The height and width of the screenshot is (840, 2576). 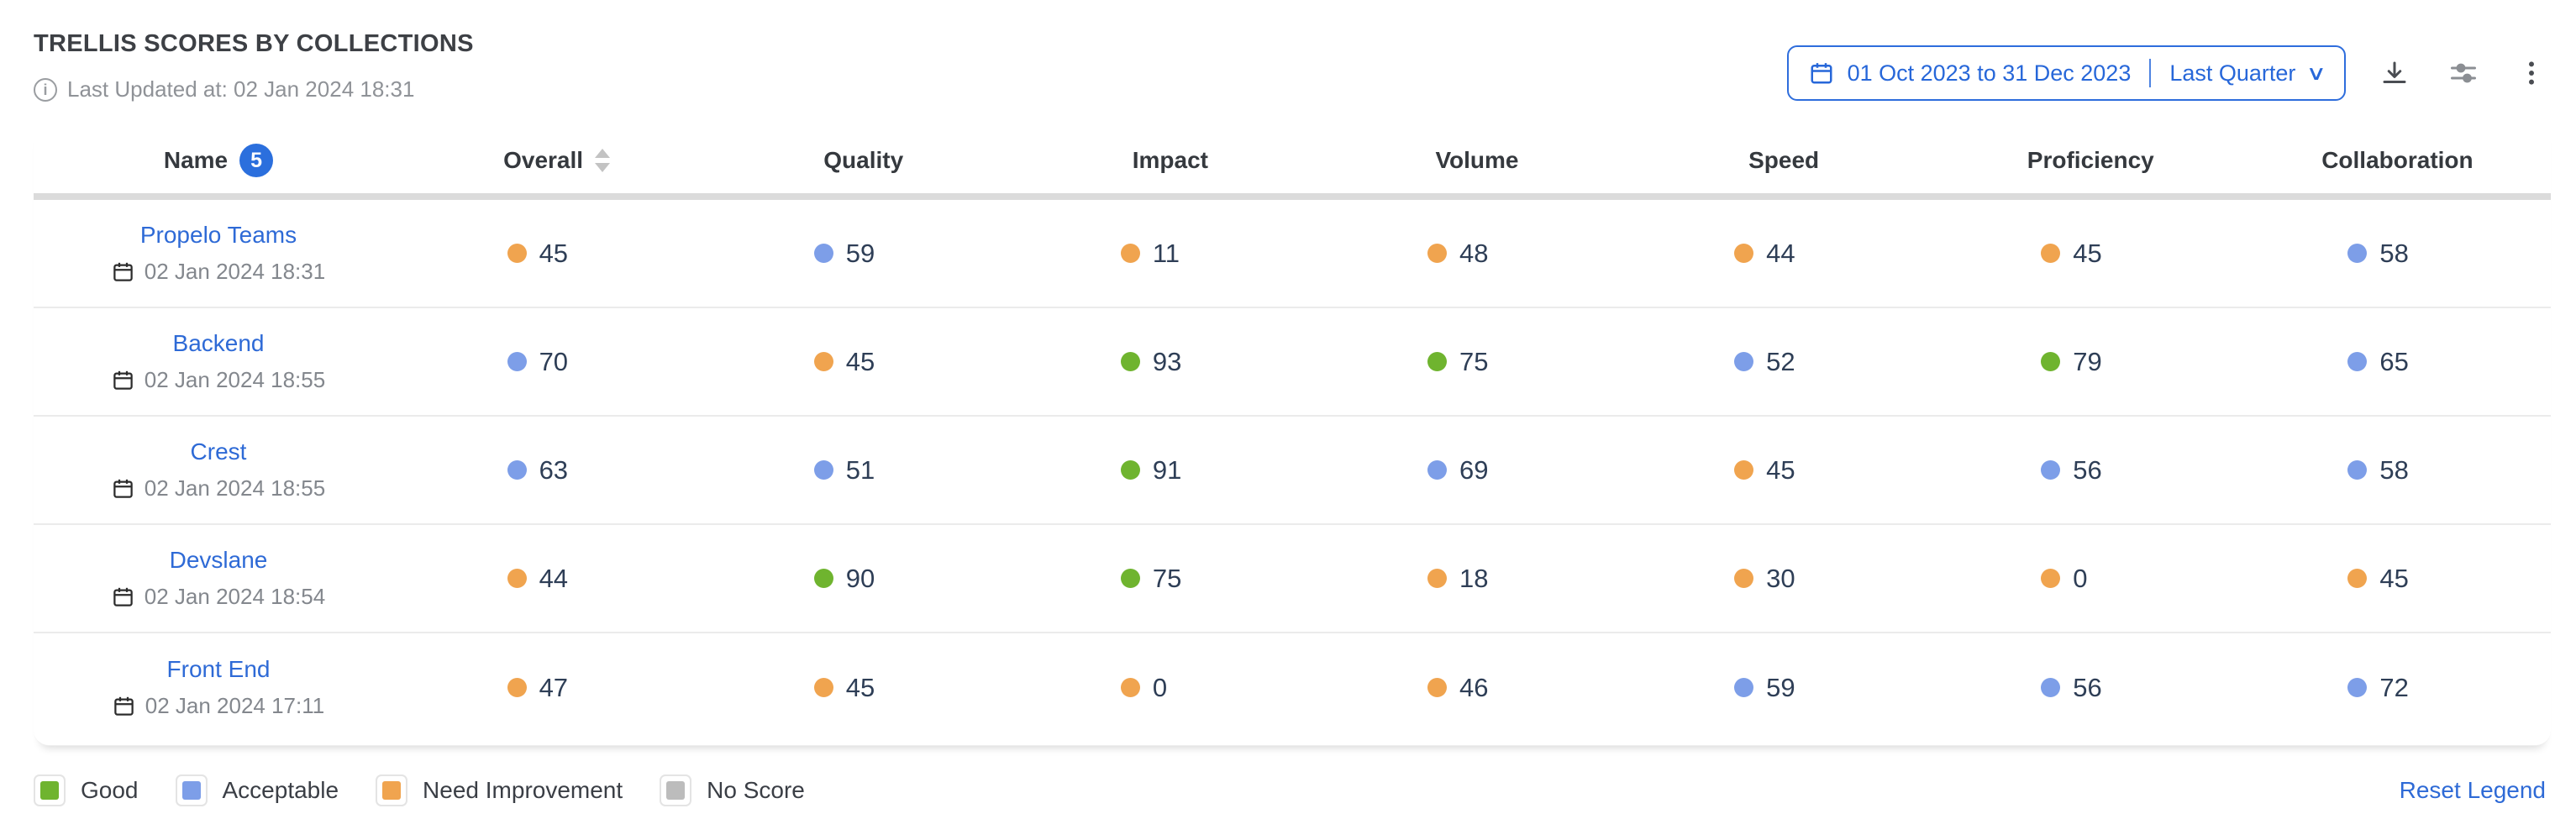 I want to click on score-cell-impact: 75, so click(x=1170, y=579).